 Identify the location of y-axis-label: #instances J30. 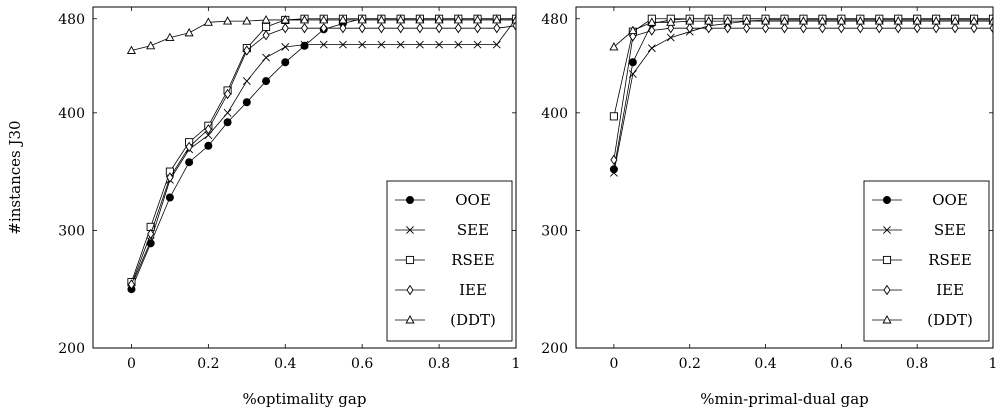
(15, 177).